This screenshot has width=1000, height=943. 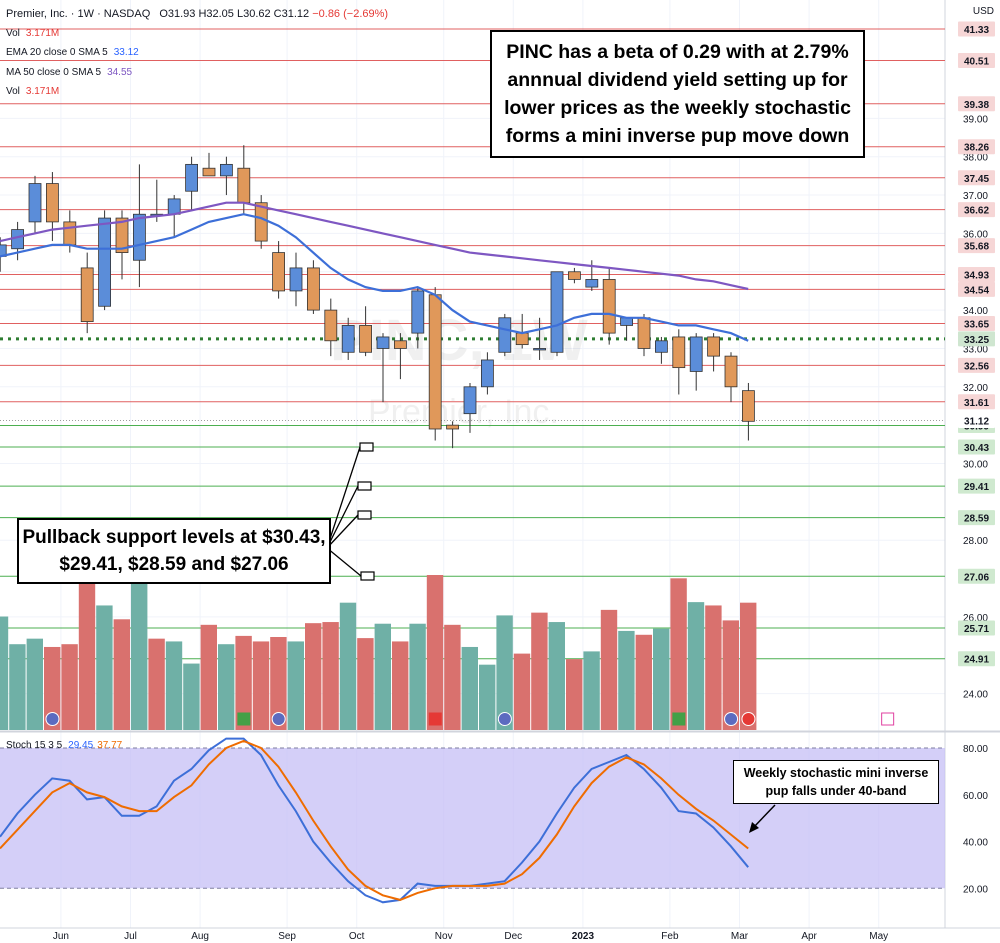 I want to click on legend-ma-label: MA 50 close 0 SMA 5, so click(x=54, y=72).